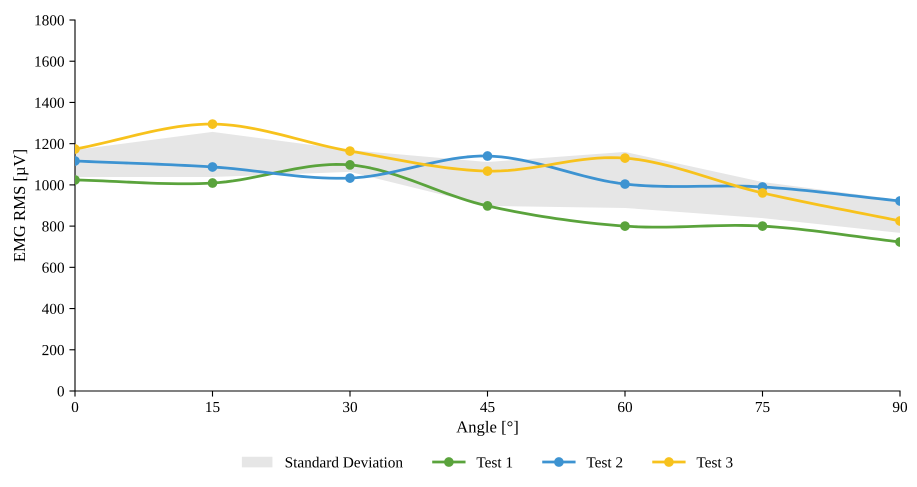 The height and width of the screenshot is (487, 917). Describe the element at coordinates (49, 185) in the screenshot. I see `y-tick-label: 1000` at that location.